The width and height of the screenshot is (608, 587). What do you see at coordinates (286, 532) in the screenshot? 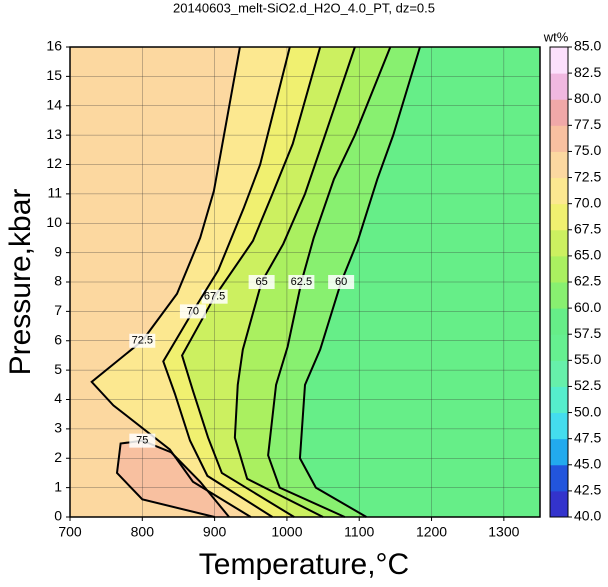
I see `x-tick-label: 1000` at bounding box center [286, 532].